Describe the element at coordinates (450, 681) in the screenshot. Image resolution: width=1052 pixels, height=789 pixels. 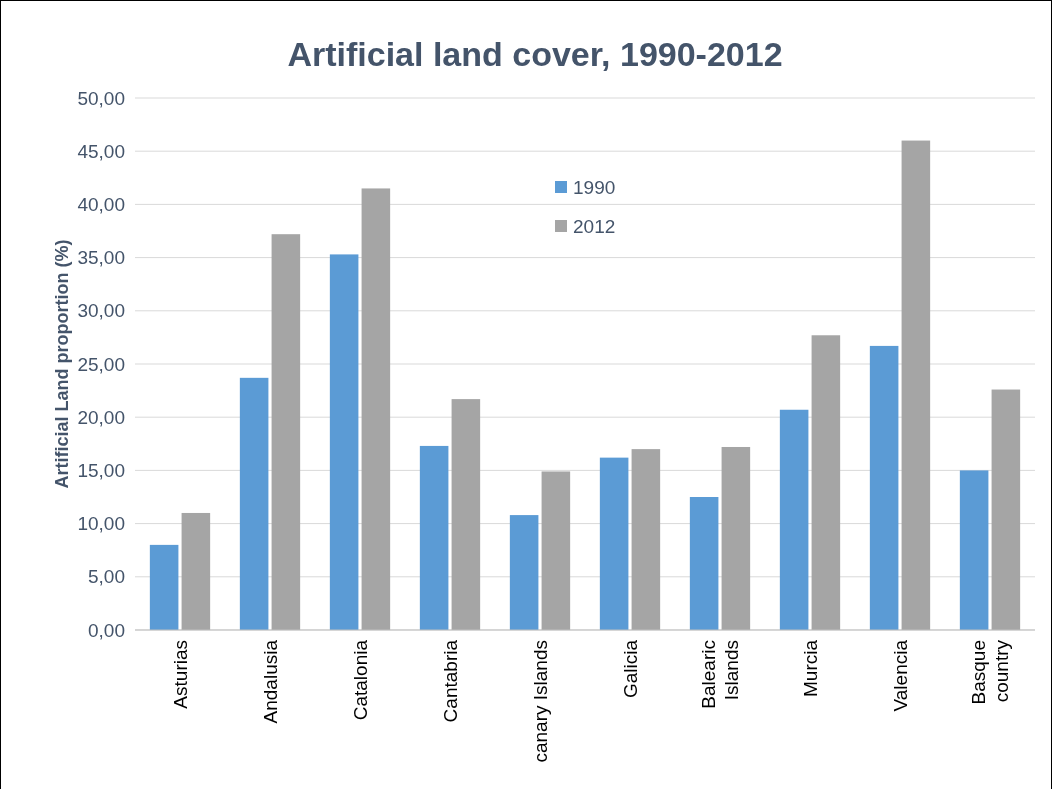
I see `x-tick-label: Cantabria` at that location.